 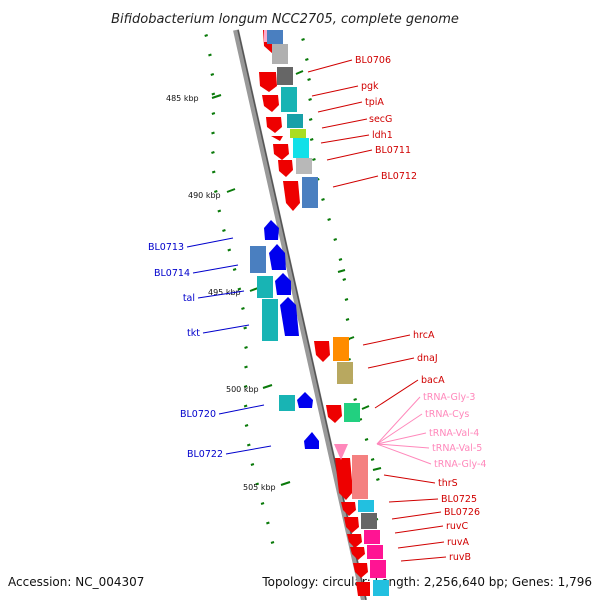 I want to click on gene-label: BL0720, so click(x=198, y=414).